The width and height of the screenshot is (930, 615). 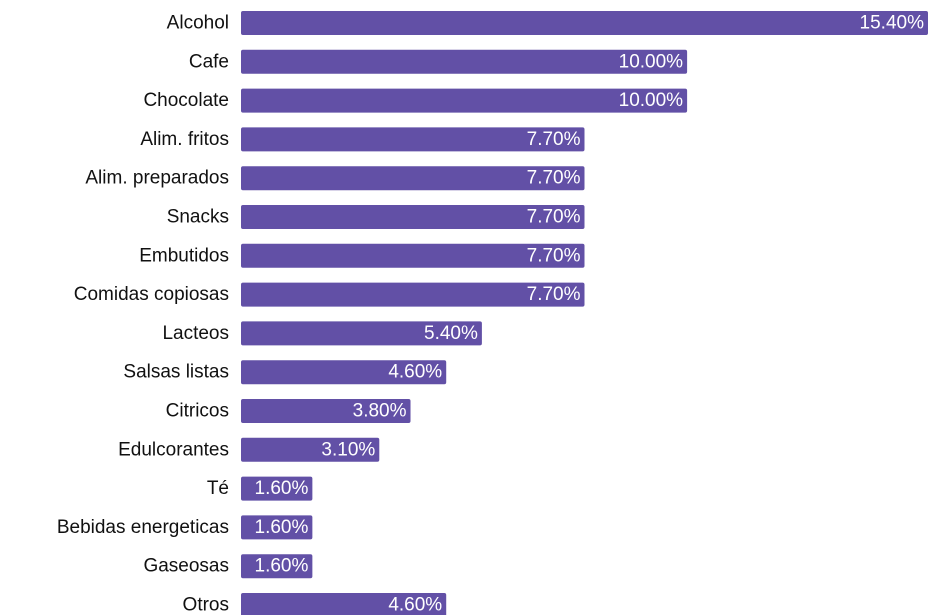 What do you see at coordinates (143, 527) in the screenshot?
I see `category-label: Bebidas energeticas` at bounding box center [143, 527].